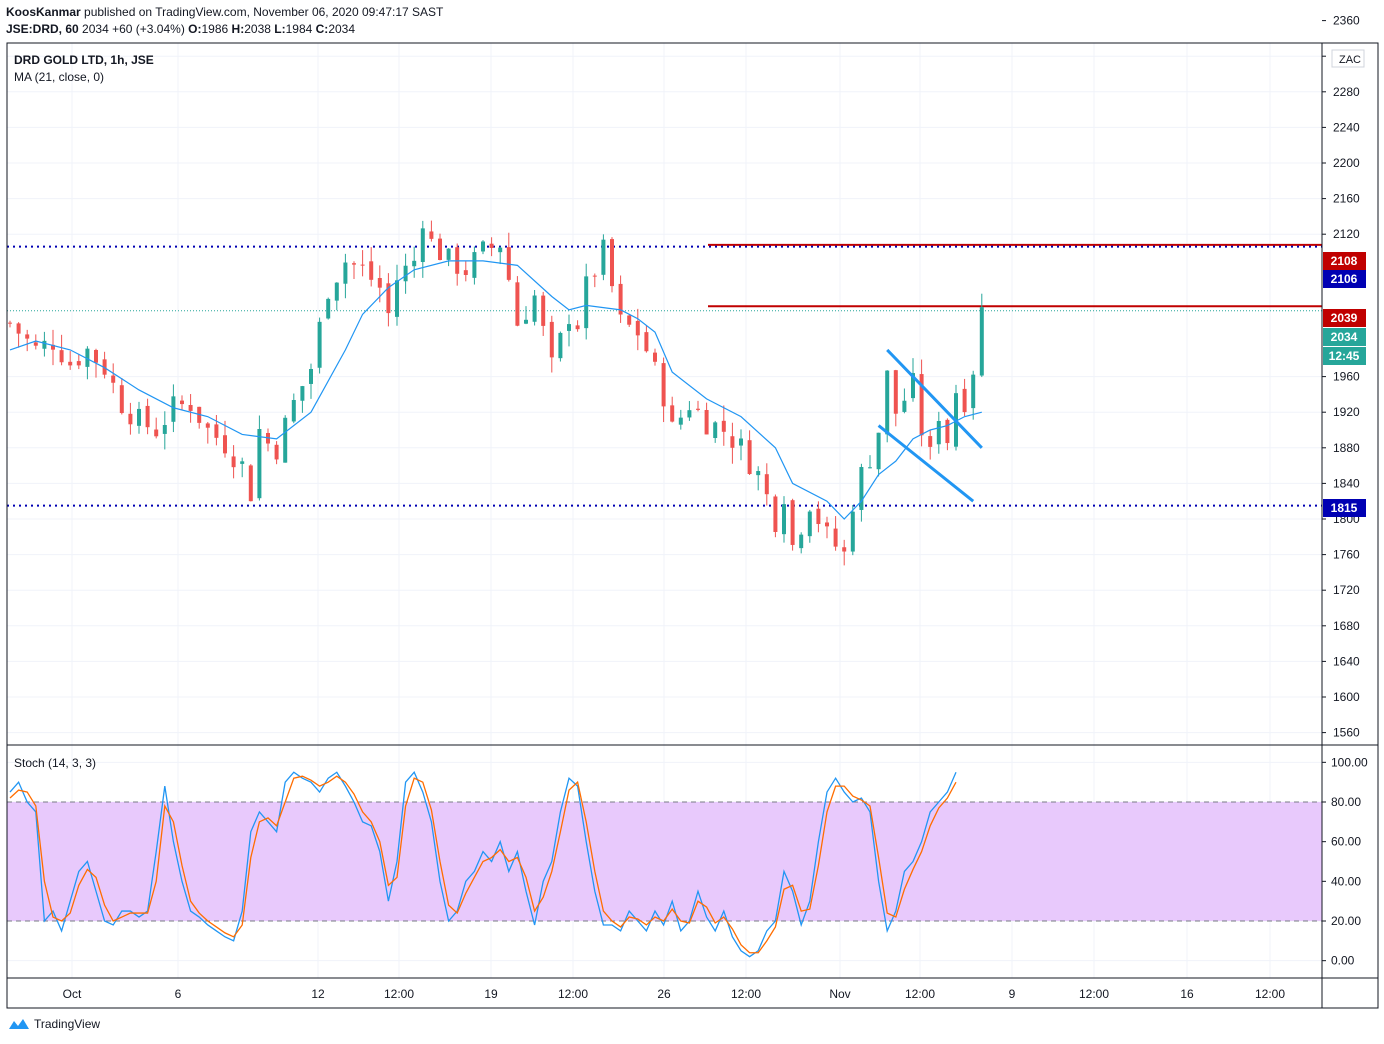 The width and height of the screenshot is (1384, 1044). What do you see at coordinates (1346, 21) in the screenshot?
I see `y-tick-label: 2360` at bounding box center [1346, 21].